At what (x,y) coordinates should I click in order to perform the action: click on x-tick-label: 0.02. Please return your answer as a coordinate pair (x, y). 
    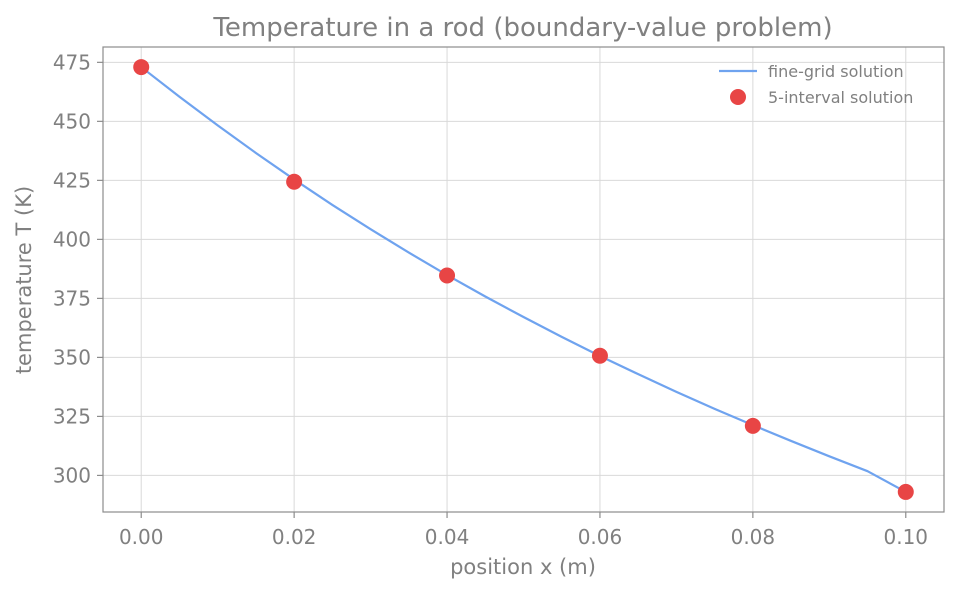
    Looking at the image, I should click on (294, 537).